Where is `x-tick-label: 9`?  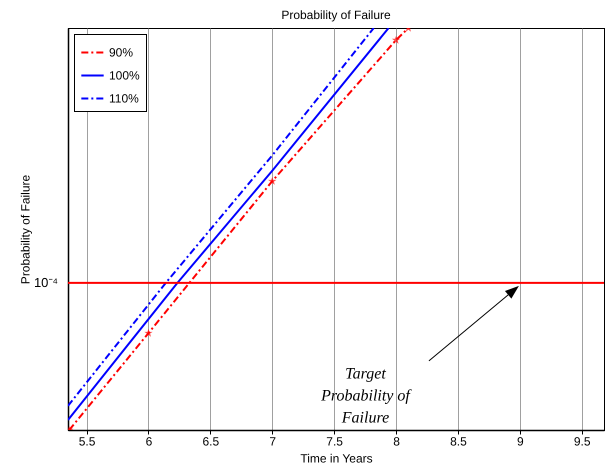 x-tick-label: 9 is located at coordinates (520, 441).